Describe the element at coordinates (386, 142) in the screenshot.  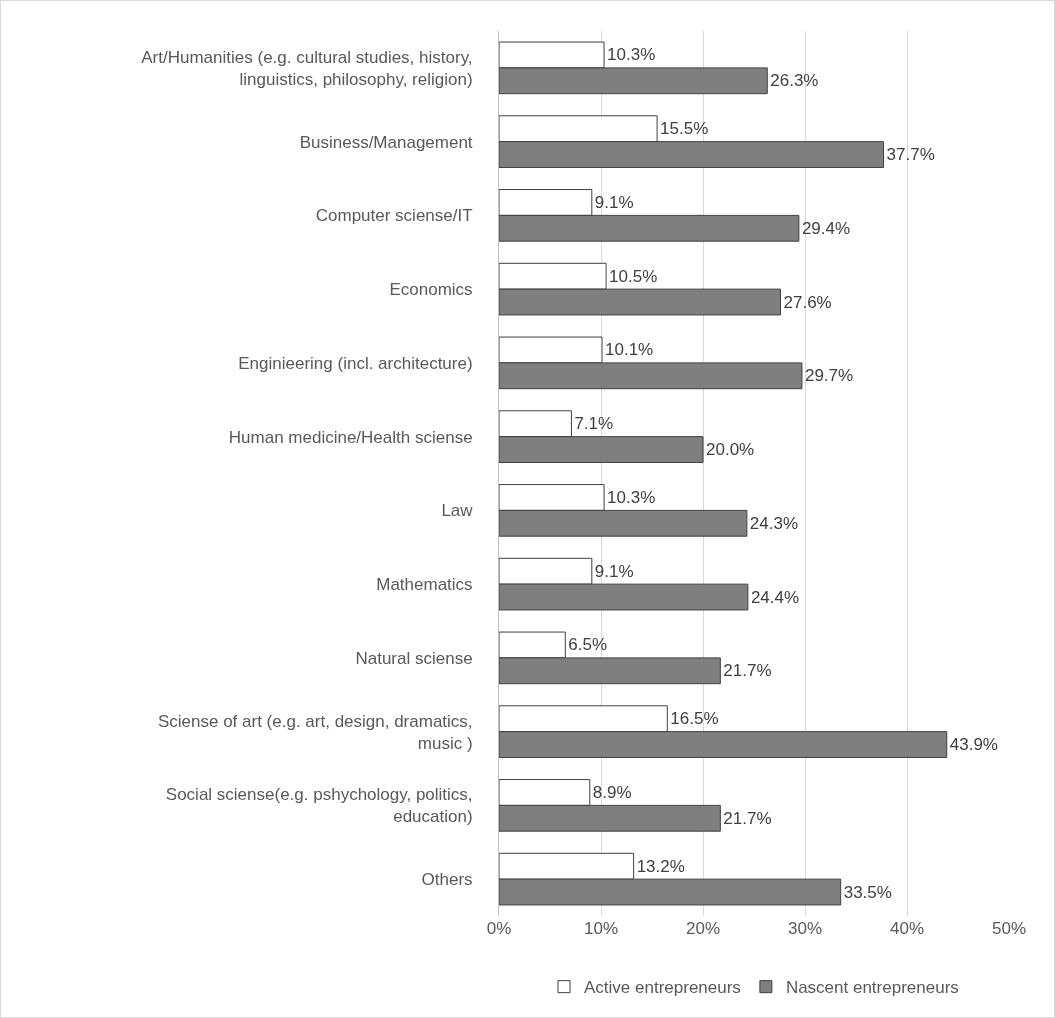
I see `y-tick-label: Business/Management` at that location.